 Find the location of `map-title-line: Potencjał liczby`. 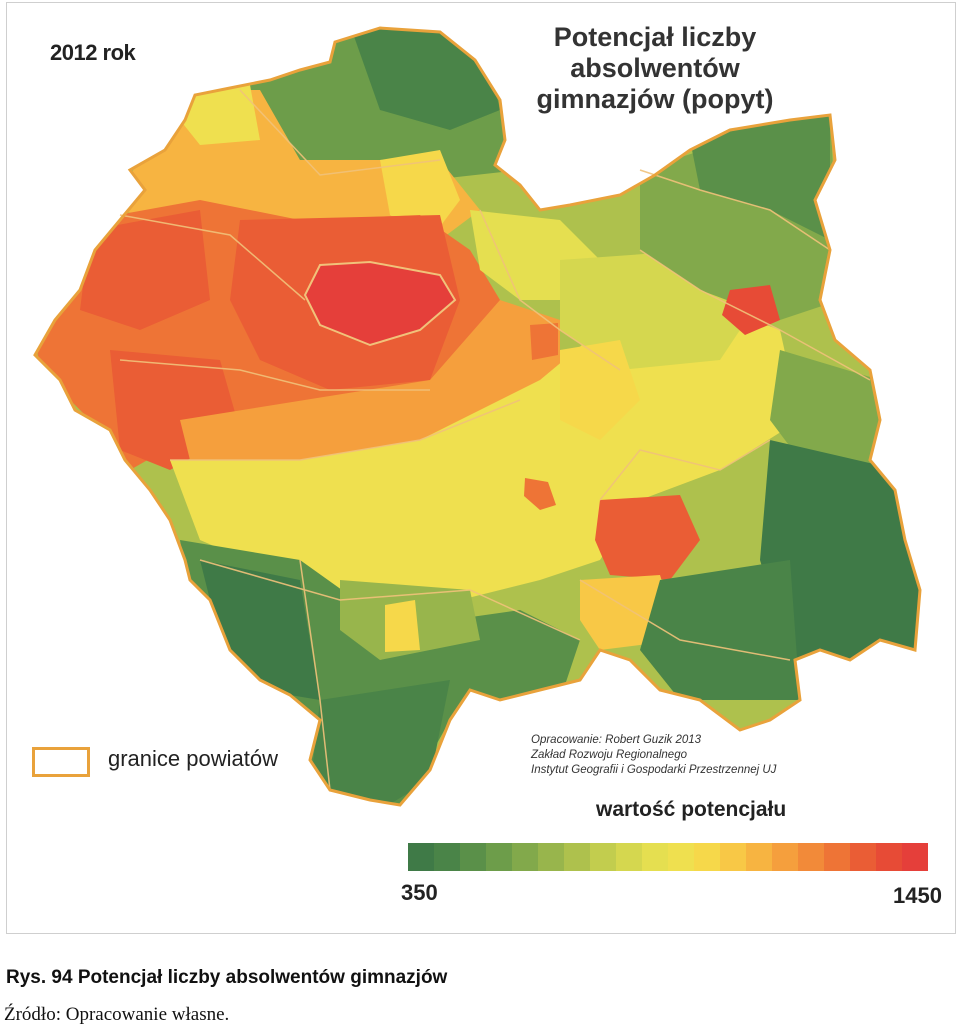

map-title-line: Potencjał liczby is located at coordinates (655, 37).